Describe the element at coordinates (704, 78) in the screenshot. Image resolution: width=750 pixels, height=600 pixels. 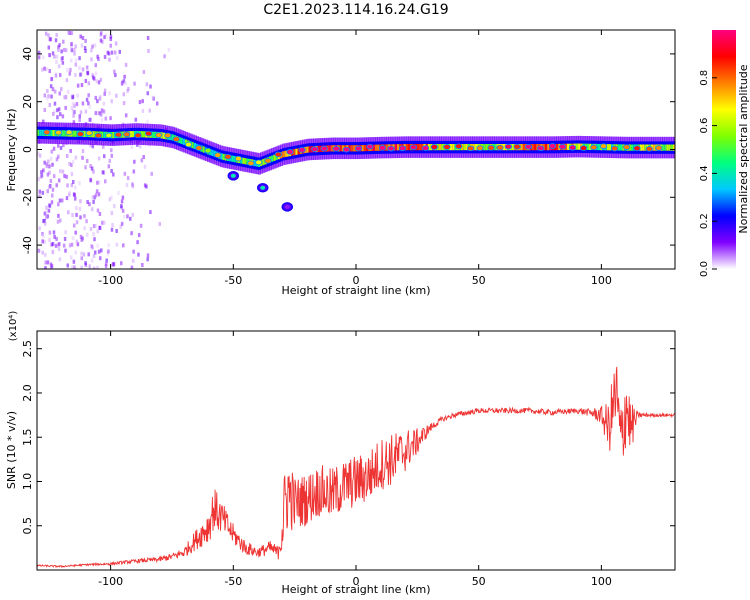
I see `colorbar-tick-label: 0.8` at that location.